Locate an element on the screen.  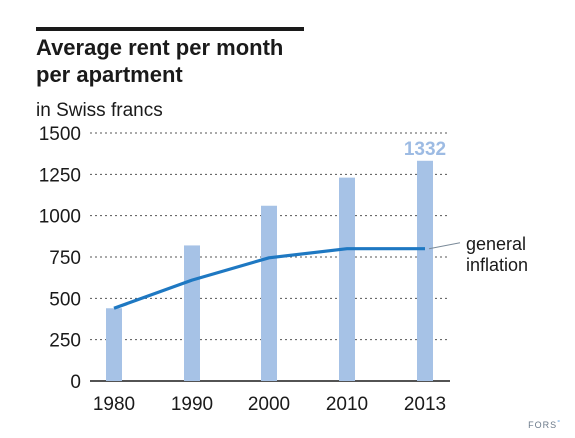
y-tick-label: 250 is located at coordinates (65, 341).